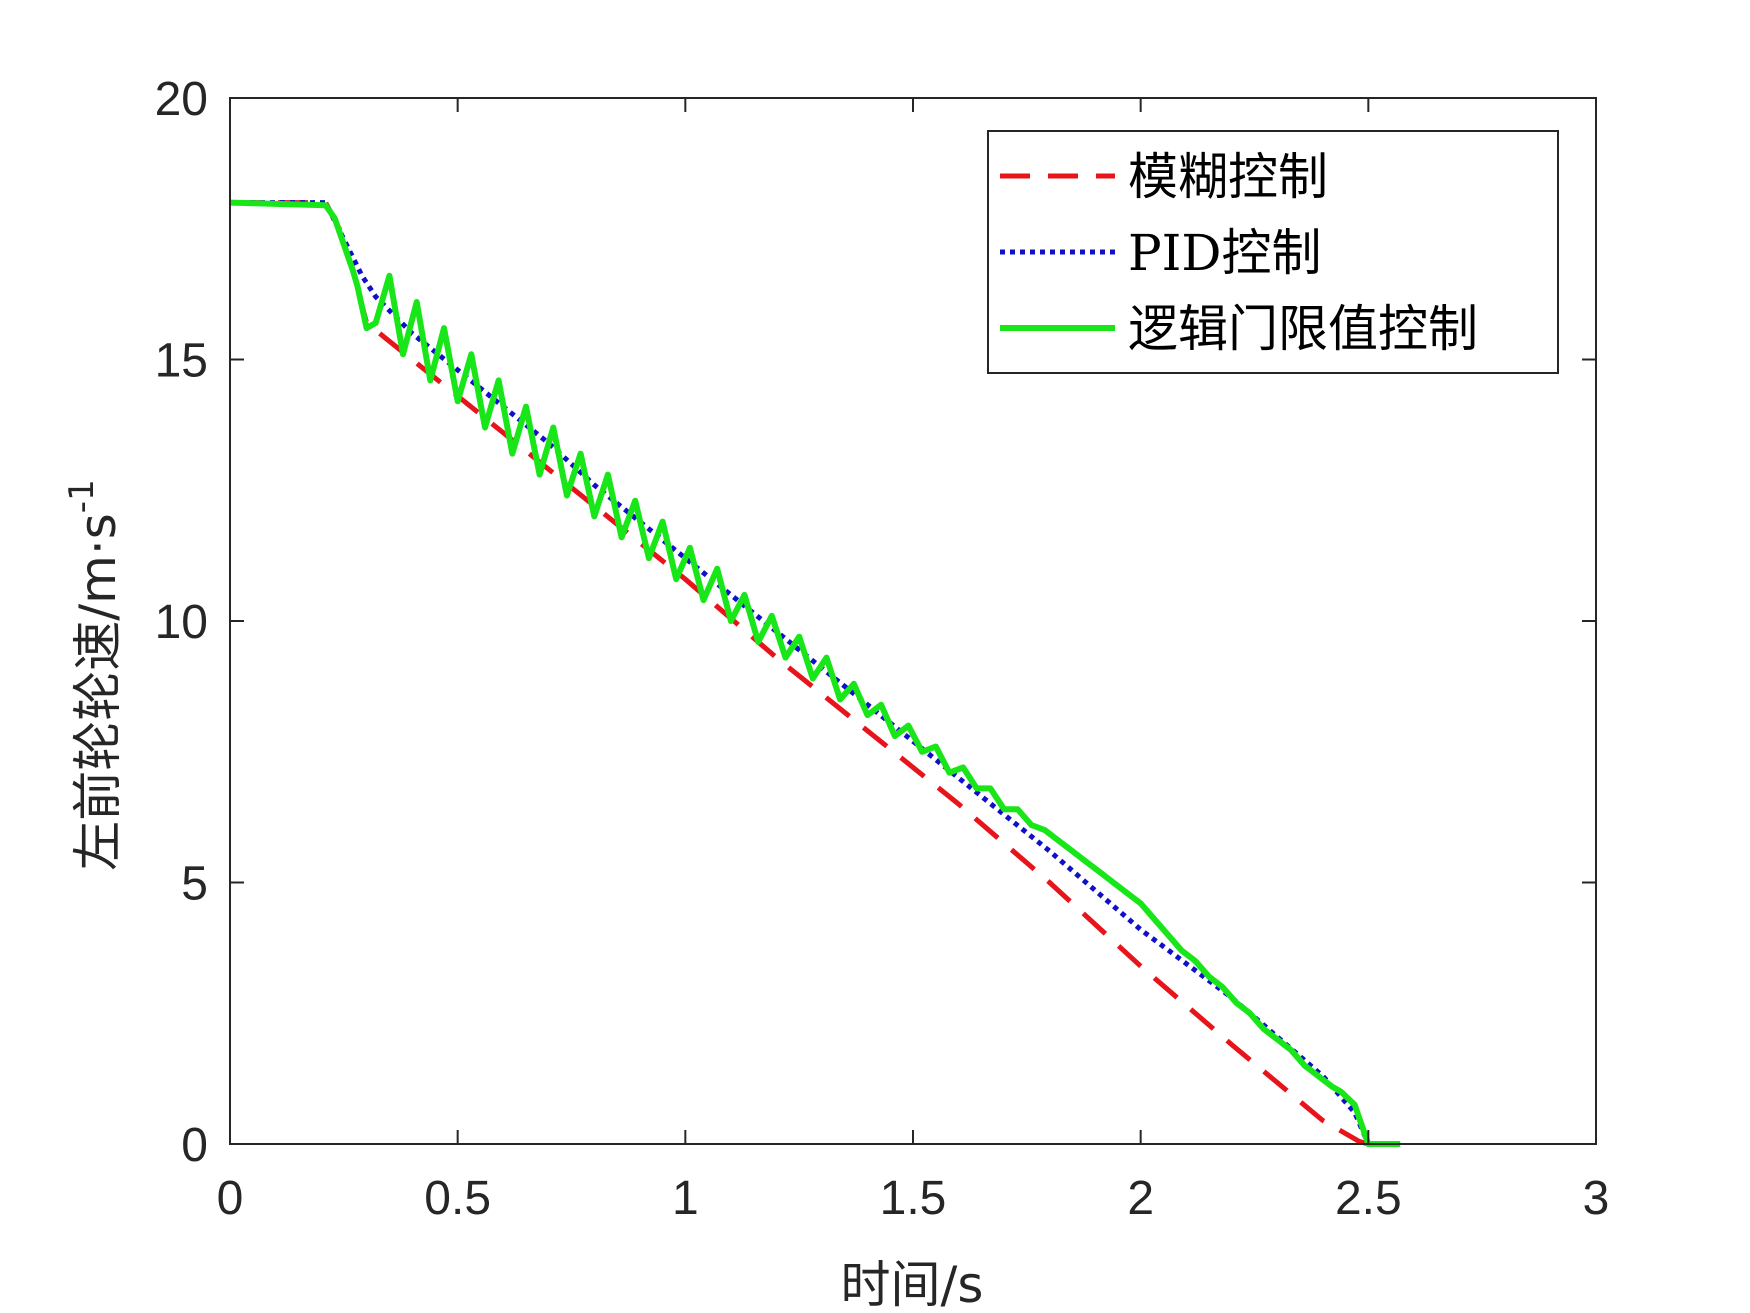  I want to click on y-axis-title: 左前轮轮速/m·s-1, so click(94, 674).